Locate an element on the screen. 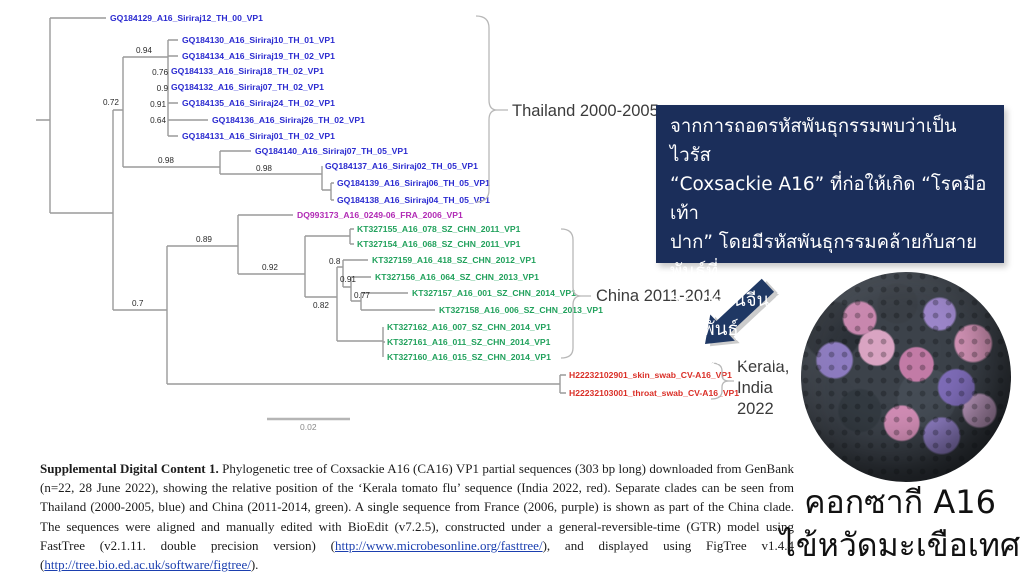  tip-label: KT327154_A16_068_SZ_CHN_2011_VP1 is located at coordinates (439, 244).